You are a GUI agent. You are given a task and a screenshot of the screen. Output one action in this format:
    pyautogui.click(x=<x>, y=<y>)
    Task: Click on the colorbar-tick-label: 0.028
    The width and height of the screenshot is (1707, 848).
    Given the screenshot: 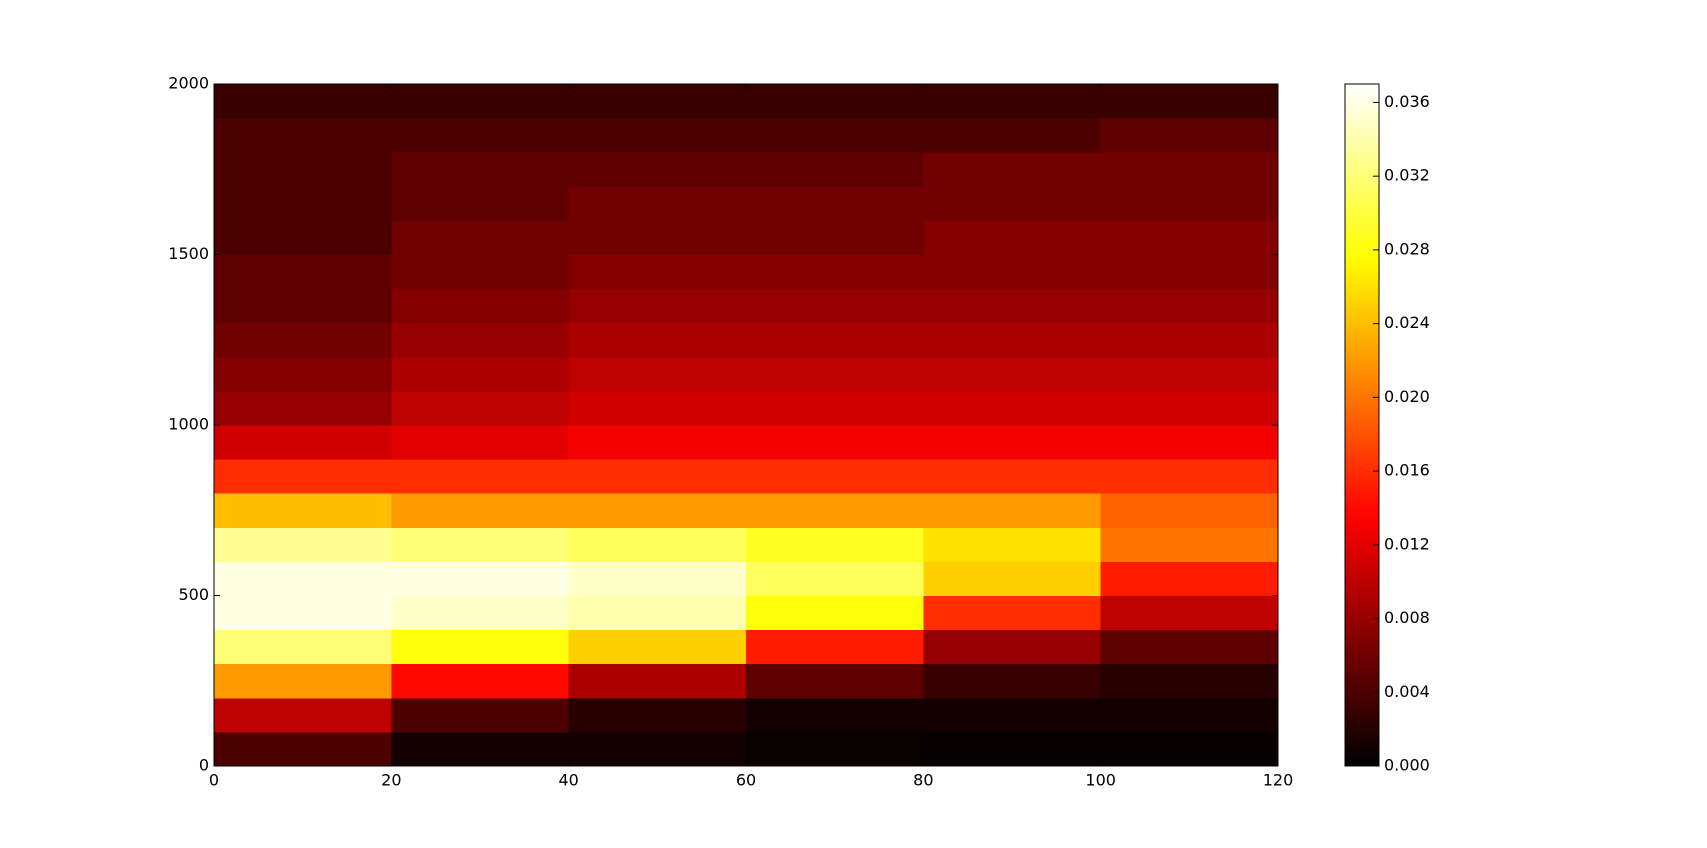 What is the action you would take?
    pyautogui.click(x=1407, y=248)
    